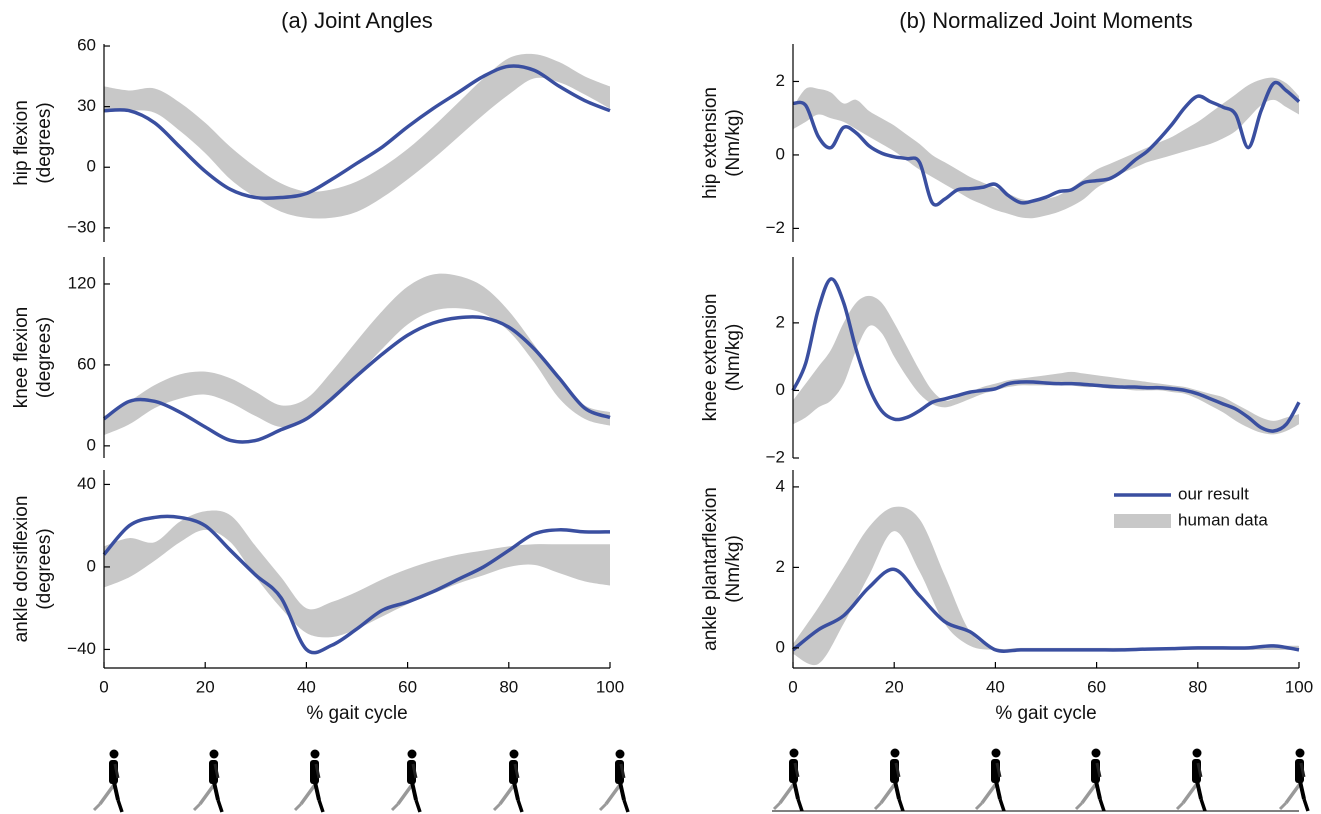 This screenshot has width=1321, height=814. Describe the element at coordinates (21, 357) in the screenshot. I see `y-axis-label: knee flexion` at that location.